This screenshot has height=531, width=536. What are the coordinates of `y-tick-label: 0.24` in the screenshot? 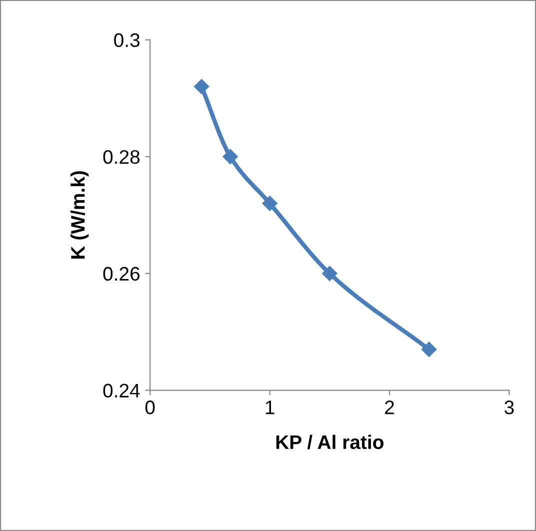 It's located at (121, 391).